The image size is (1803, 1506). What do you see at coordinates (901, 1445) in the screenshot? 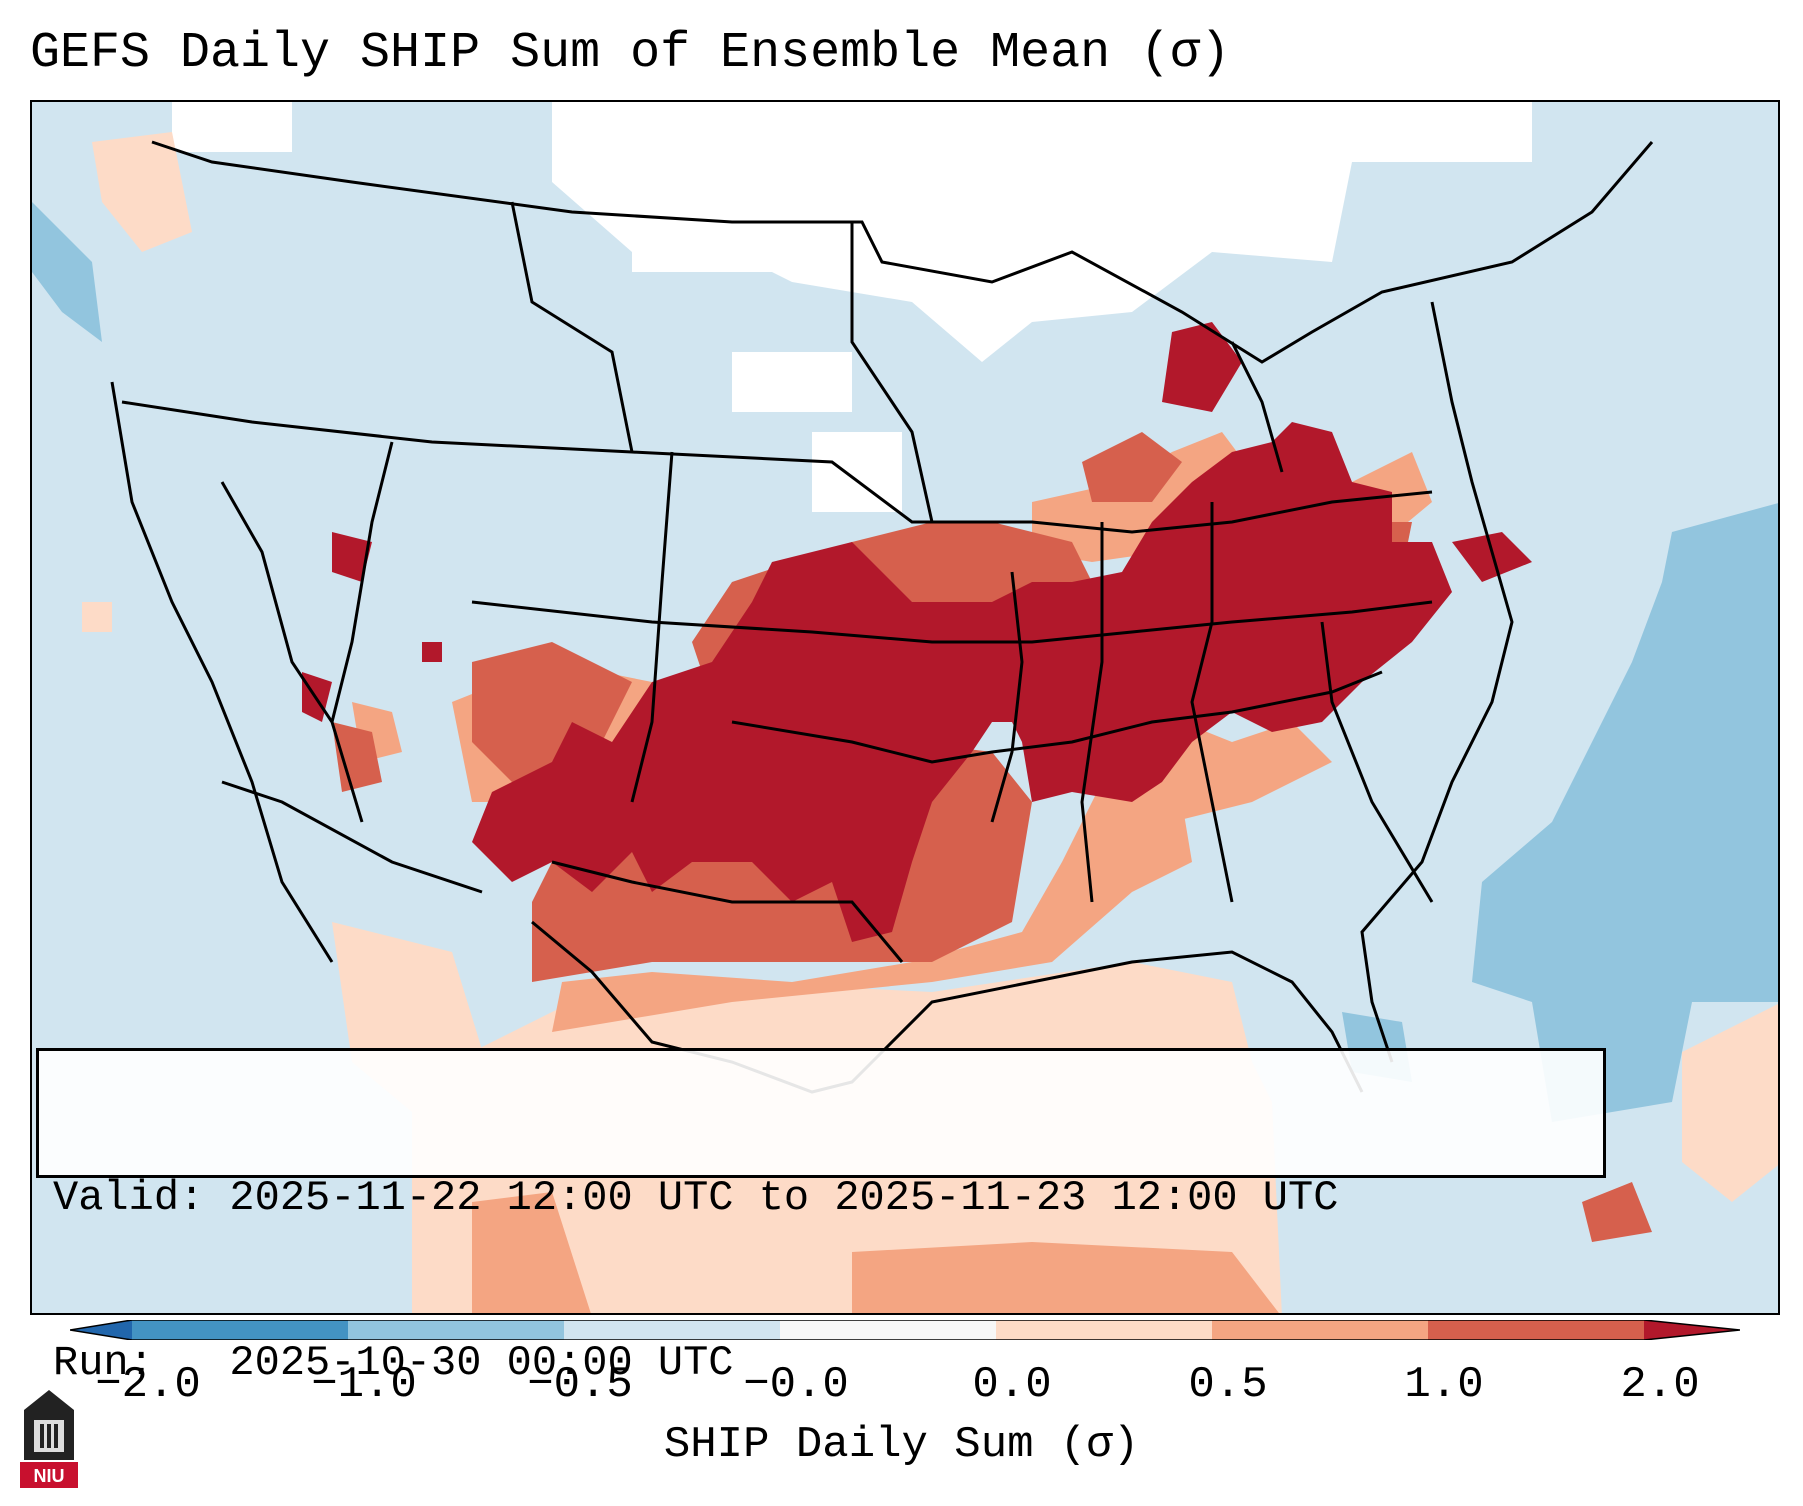
I see `colorbar-label: SHIP Daily Sum (σ)` at bounding box center [901, 1445].